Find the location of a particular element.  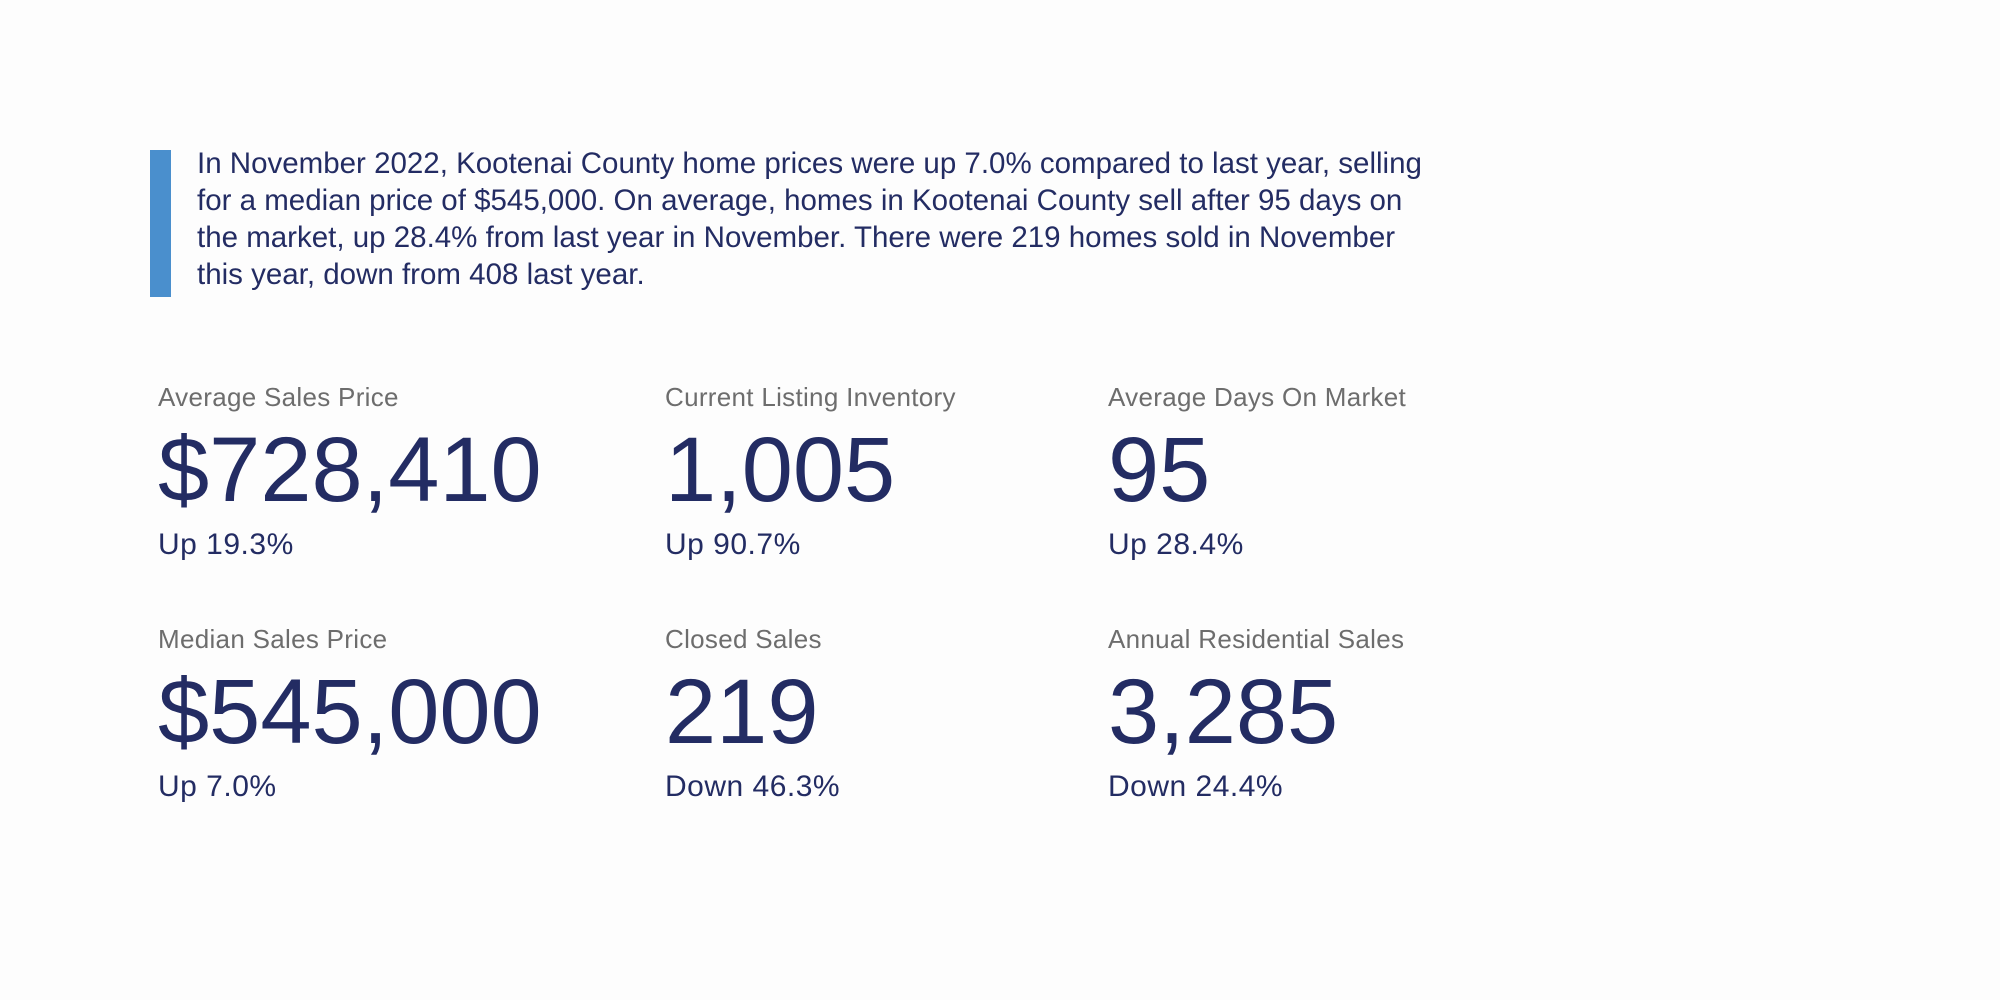

stat-average-days-on-market: Average Days On Market 95 Up 28.4% is located at coordinates (1257, 472).